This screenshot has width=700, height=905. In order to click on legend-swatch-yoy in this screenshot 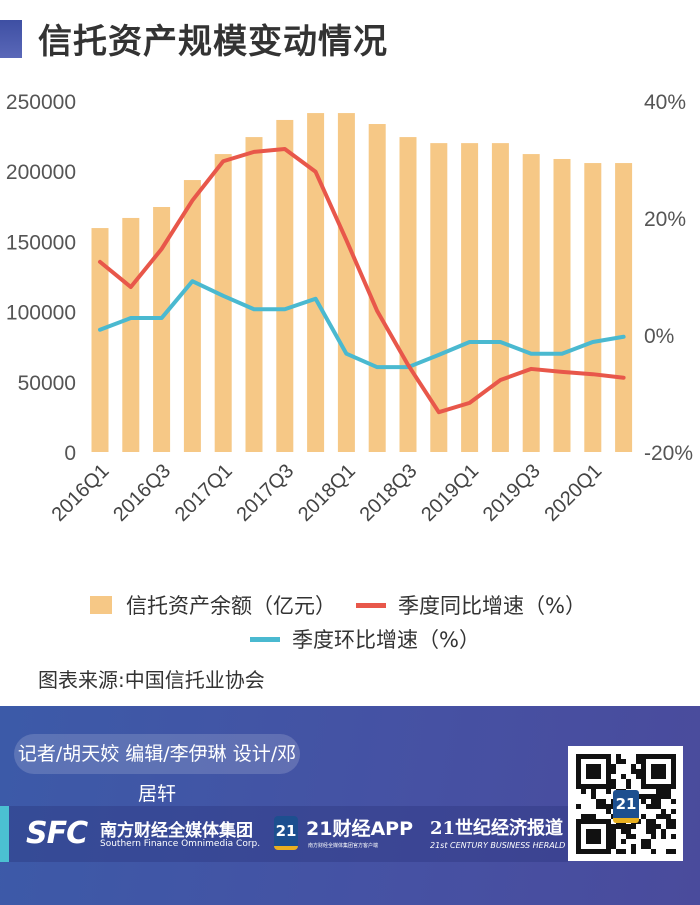, I will do `click(371, 605)`.